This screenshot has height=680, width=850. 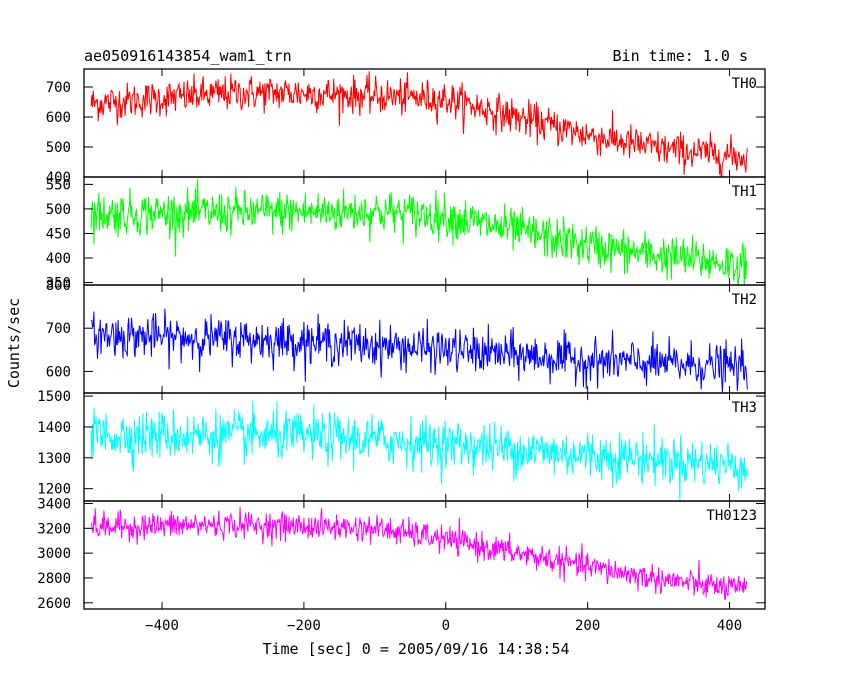 What do you see at coordinates (54, 604) in the screenshot?
I see `y-tick-label: 2600` at bounding box center [54, 604].